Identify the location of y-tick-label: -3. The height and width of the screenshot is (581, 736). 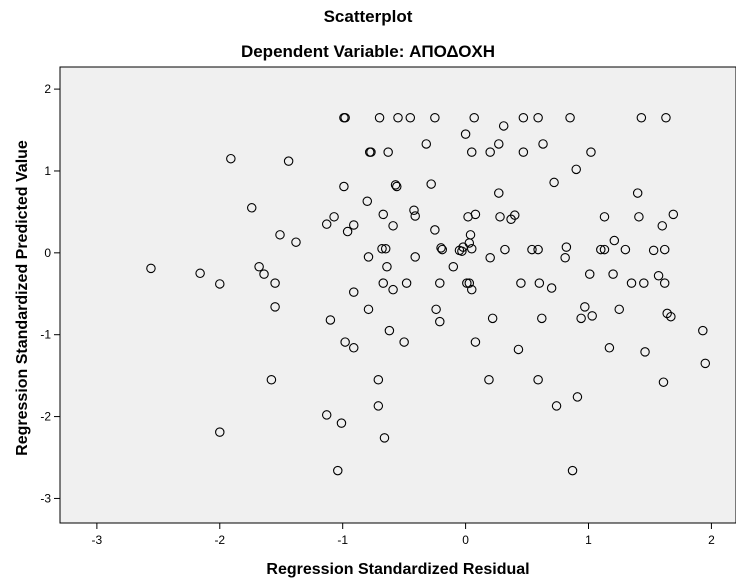
(45, 498).